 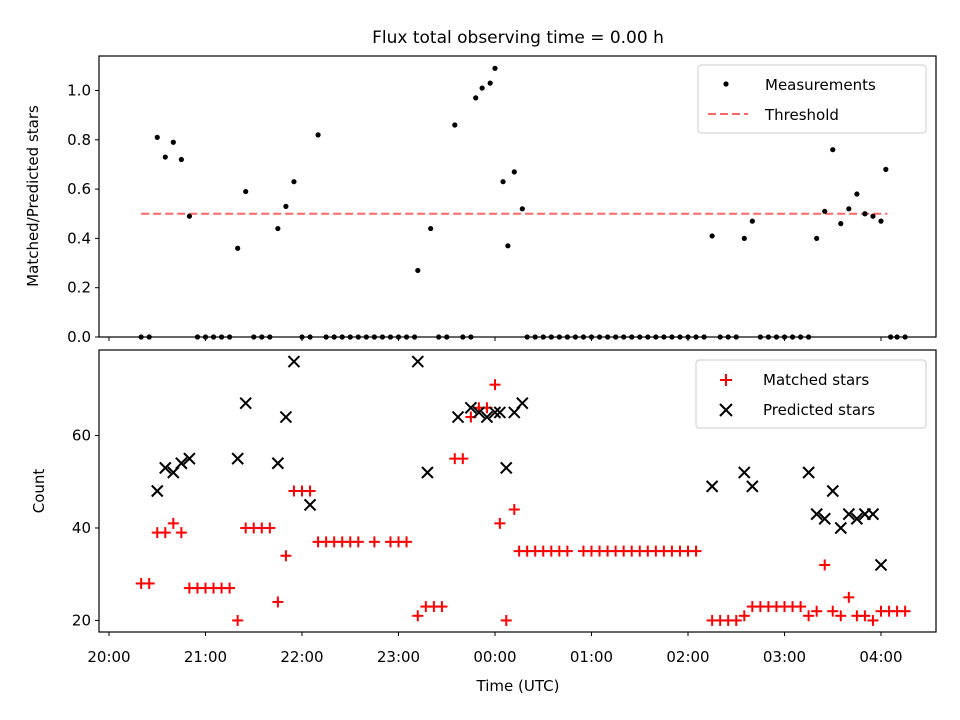 I want to click on top-y-axis-label: Matched/Predicted stars, so click(x=33, y=196).